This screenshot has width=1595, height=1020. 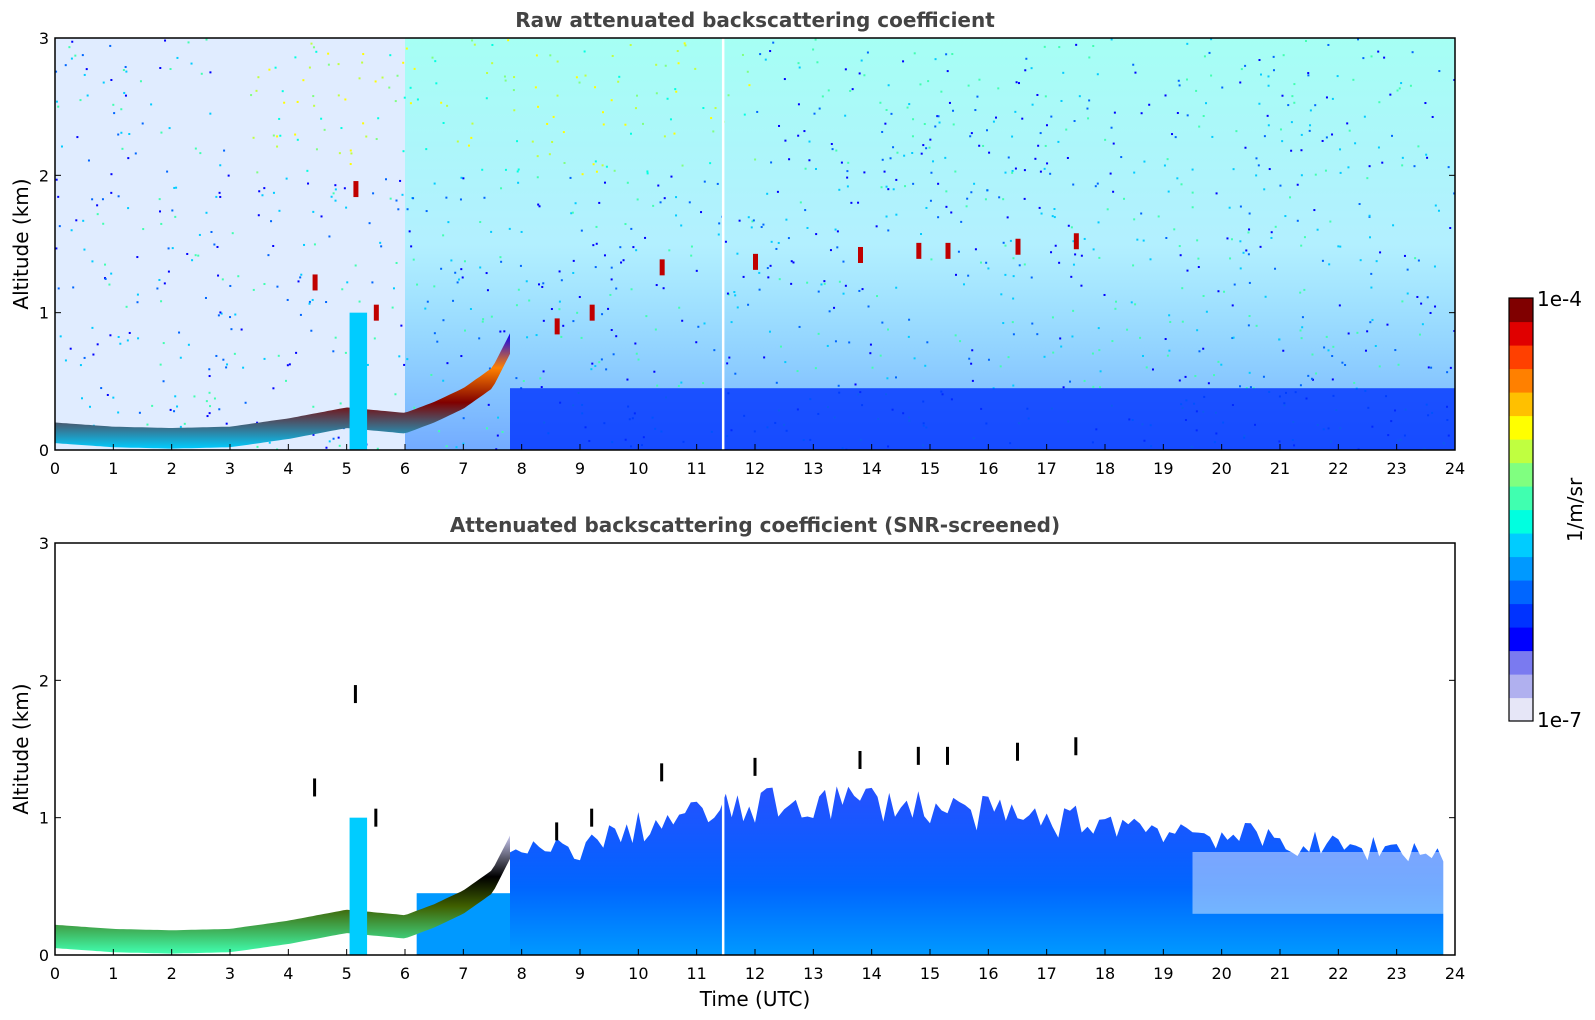 I want to click on x-tick-label: 7, so click(x=463, y=468).